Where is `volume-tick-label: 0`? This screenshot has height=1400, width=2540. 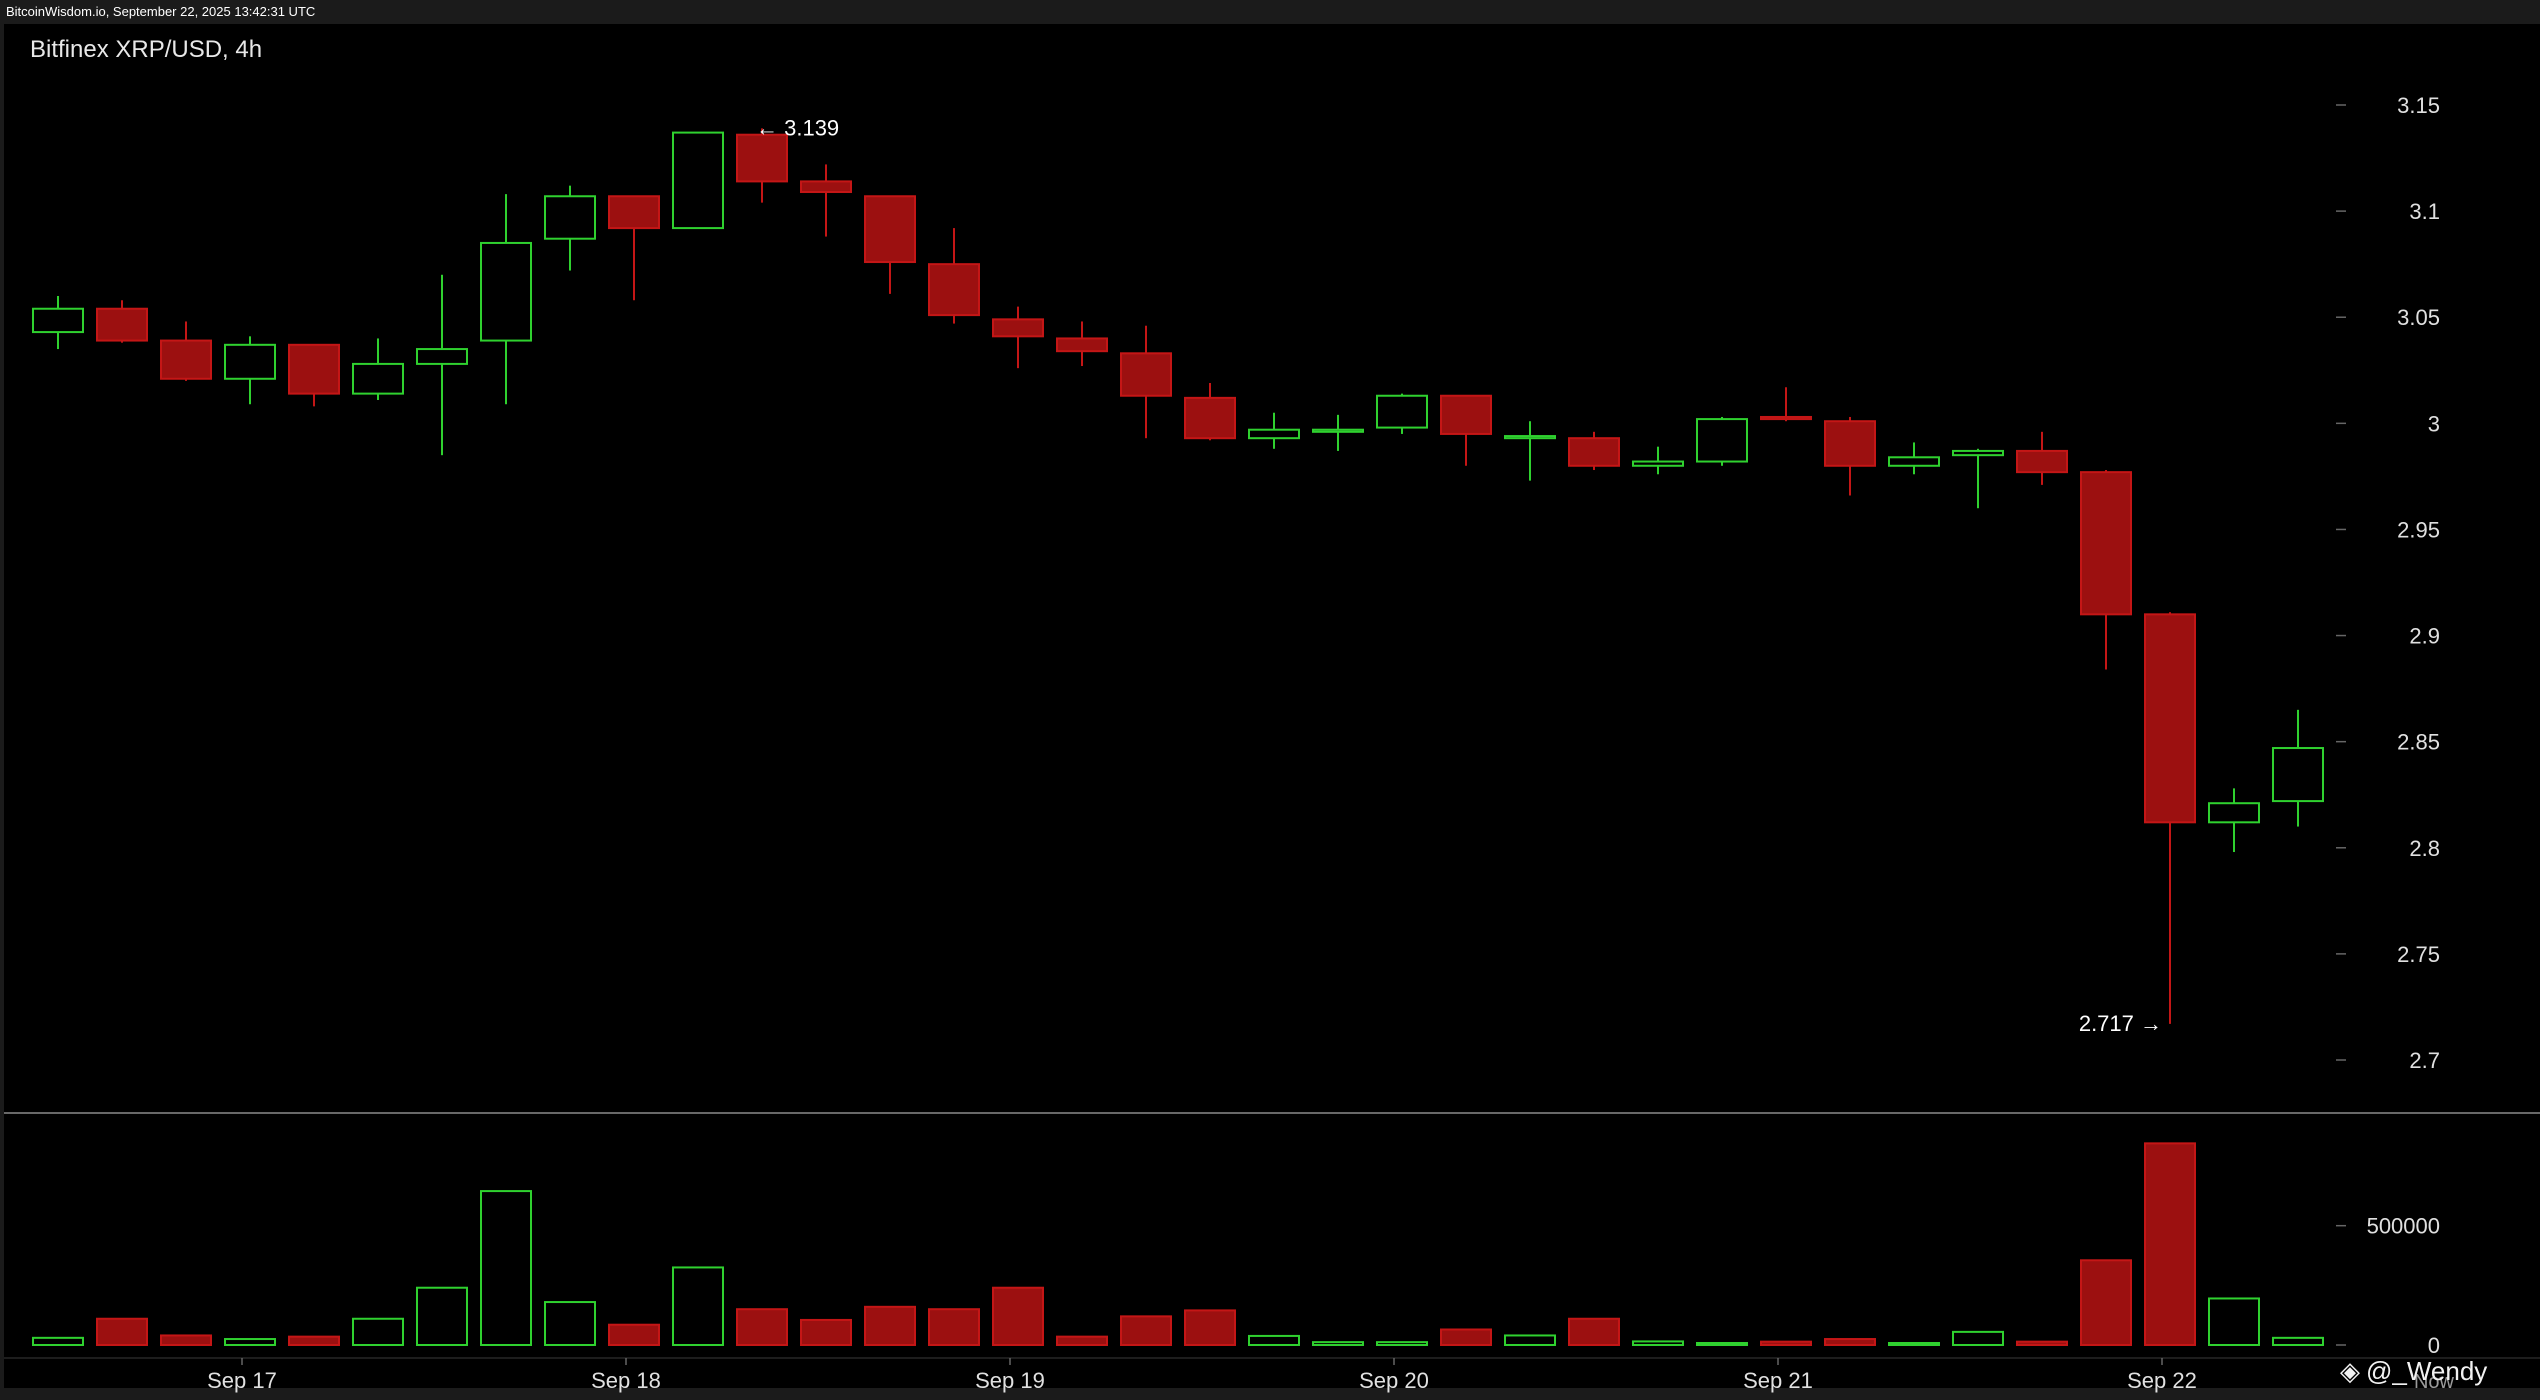 volume-tick-label: 0 is located at coordinates (2434, 1345).